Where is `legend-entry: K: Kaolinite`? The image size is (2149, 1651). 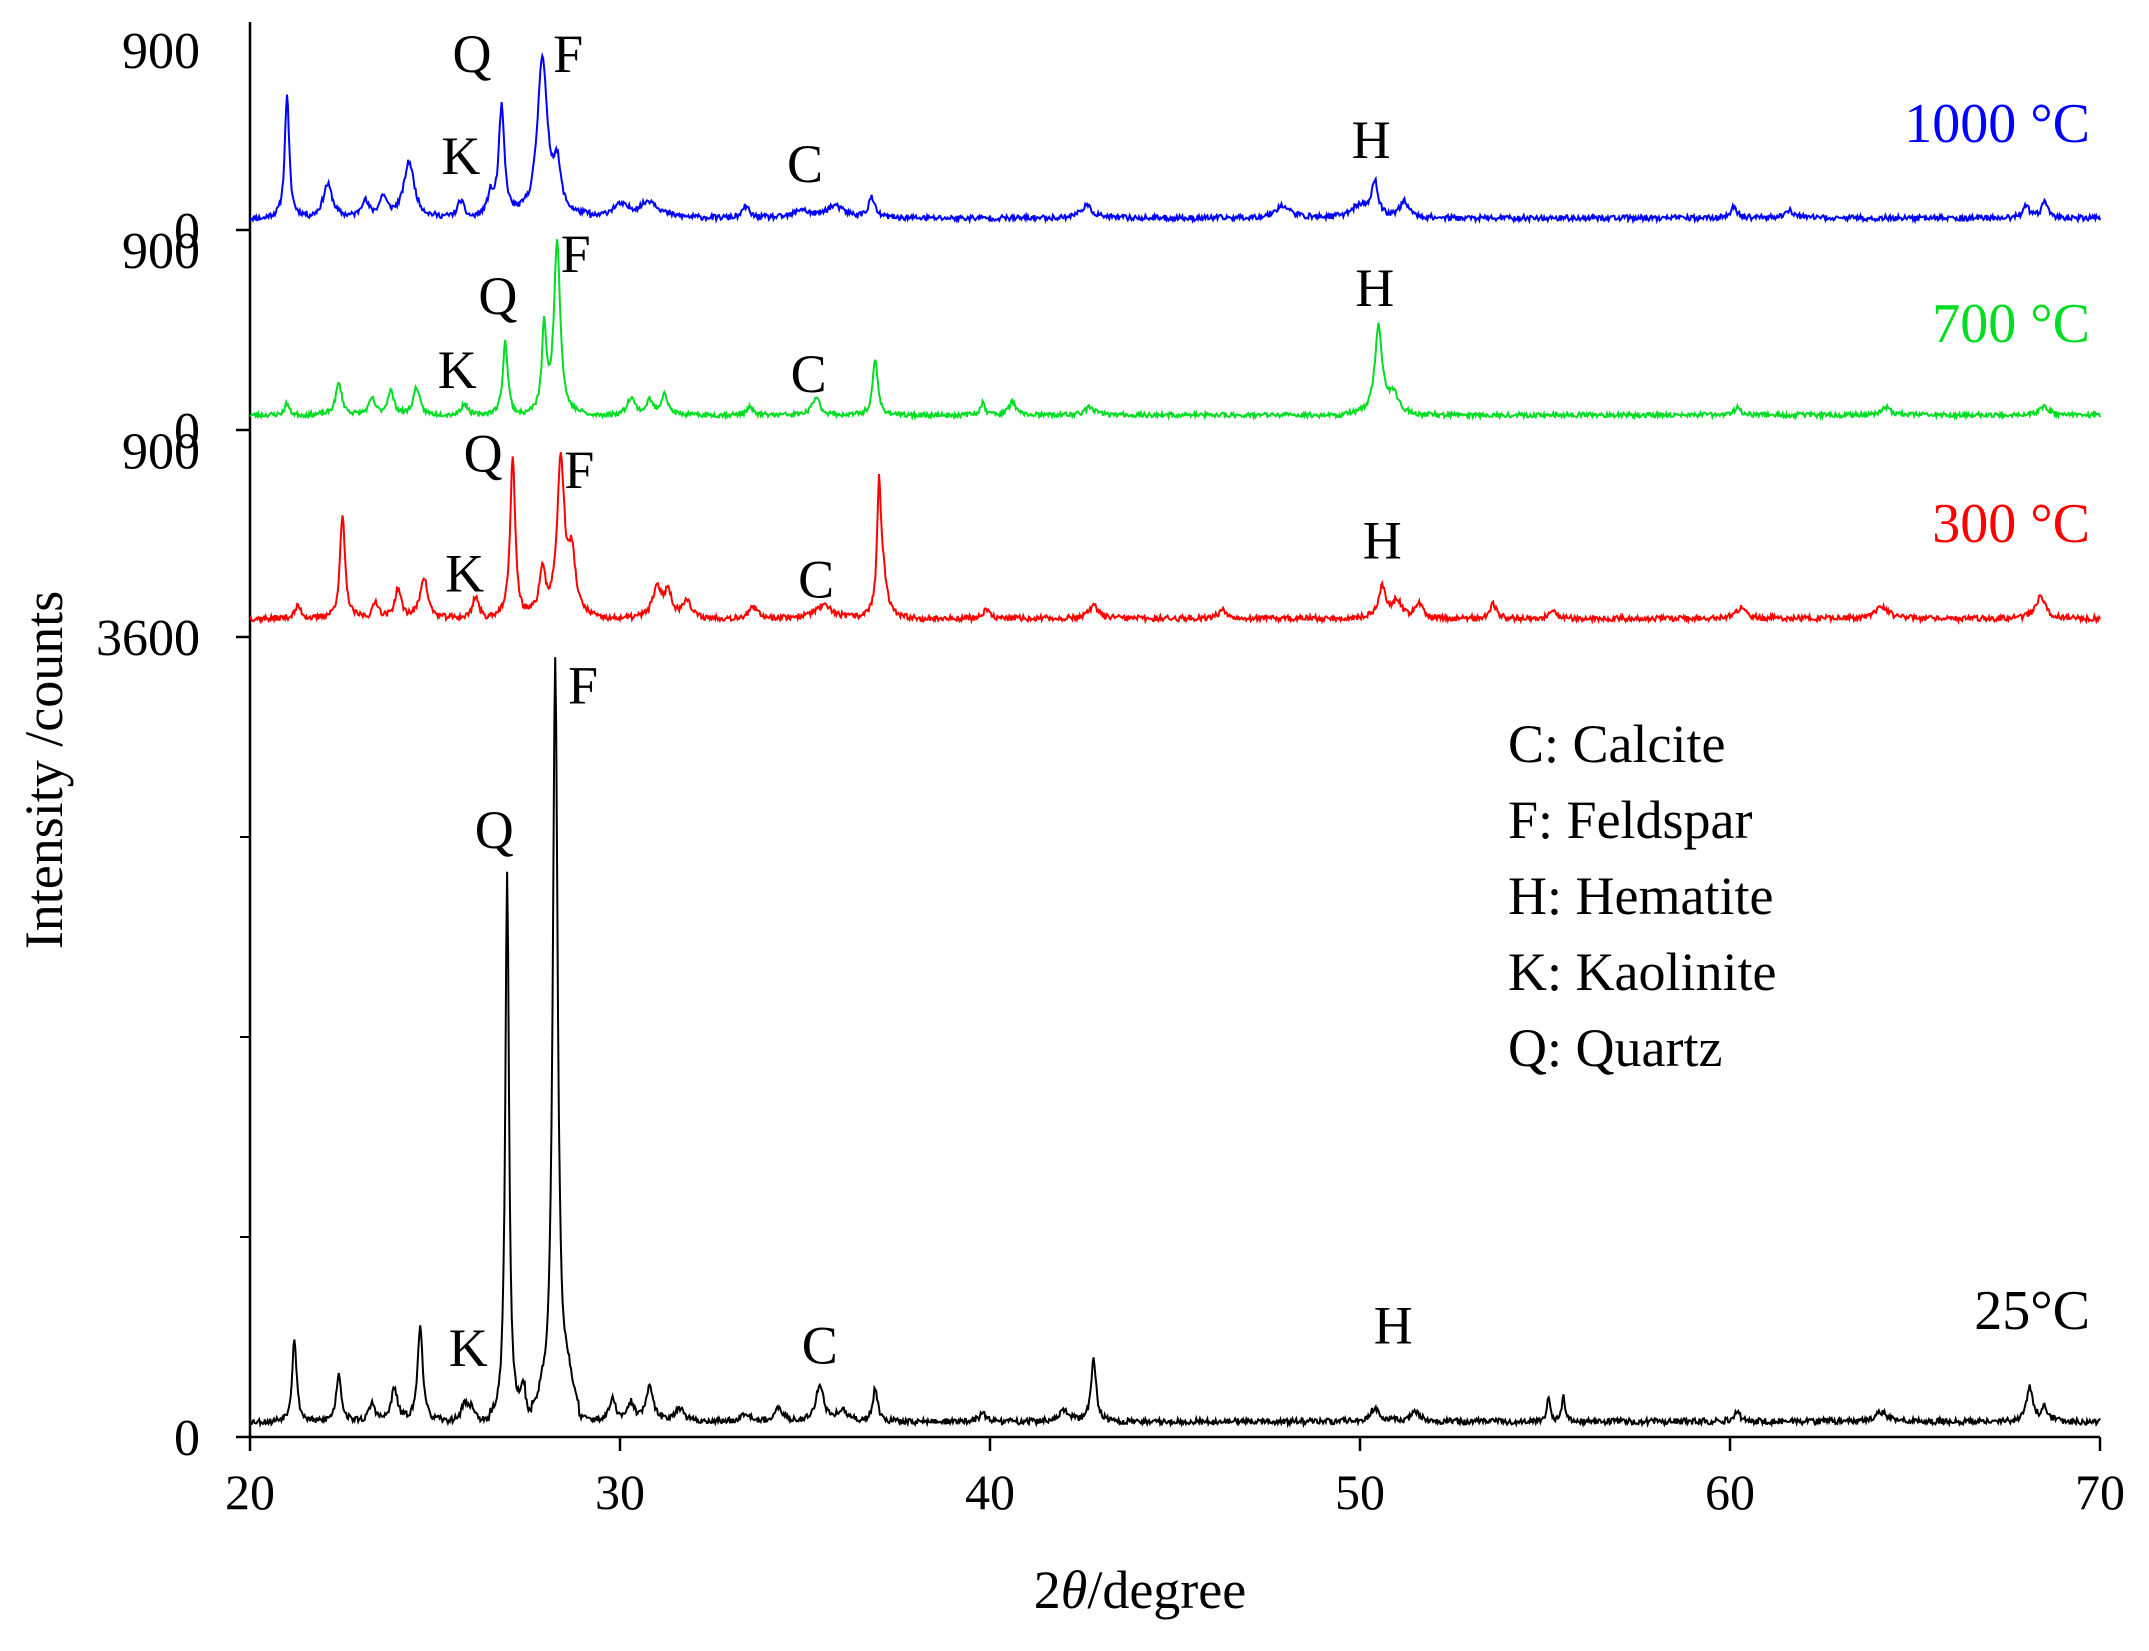
legend-entry: K: Kaolinite is located at coordinates (1642, 972).